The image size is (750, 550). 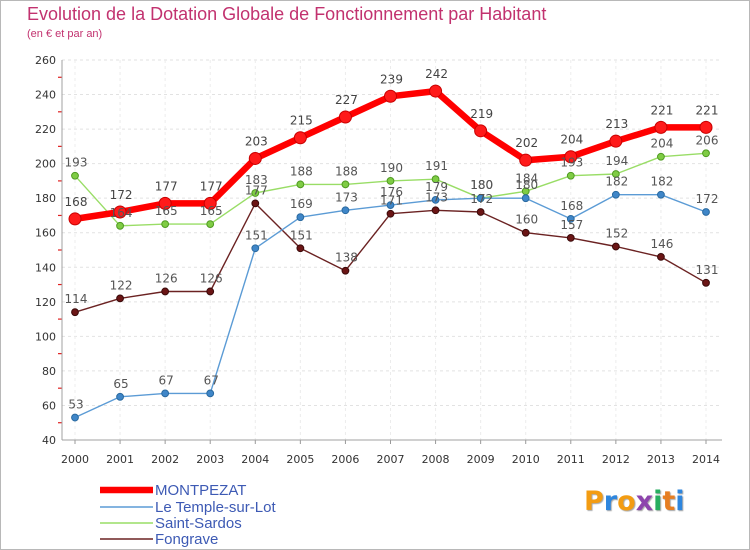 What do you see at coordinates (571, 459) in the screenshot?
I see `x-tick-label: 2011` at bounding box center [571, 459].